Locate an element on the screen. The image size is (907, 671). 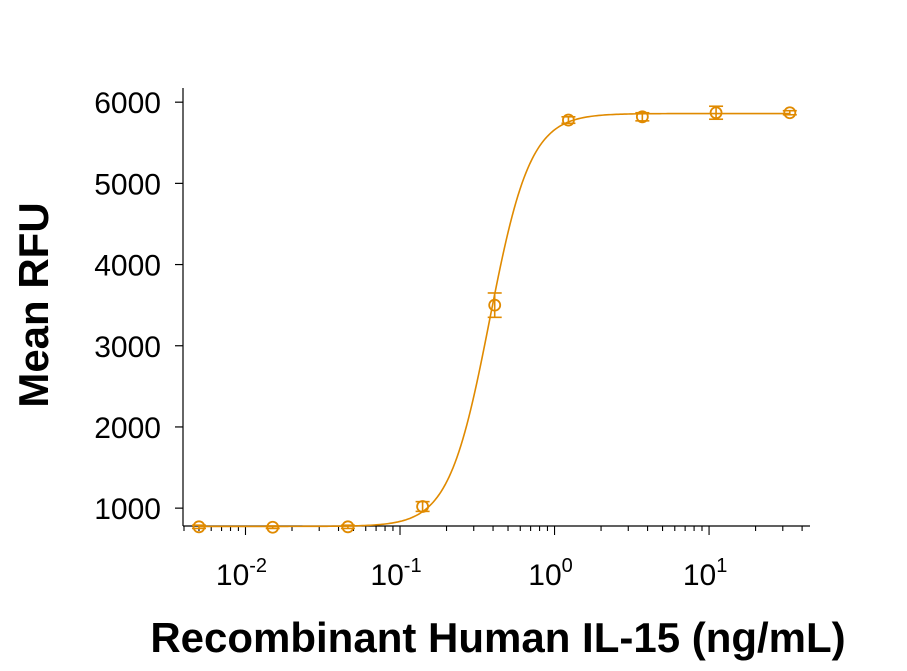
x-tick-label: 10⁻² is located at coordinates (241, 573).